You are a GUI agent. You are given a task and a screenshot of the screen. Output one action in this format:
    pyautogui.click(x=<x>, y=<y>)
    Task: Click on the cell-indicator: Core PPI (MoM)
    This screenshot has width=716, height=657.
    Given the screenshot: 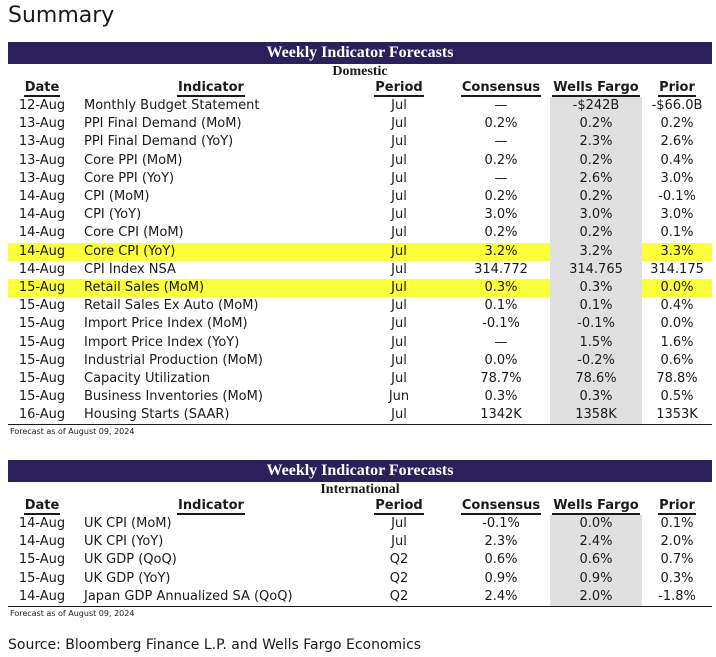 What is the action you would take?
    pyautogui.click(x=133, y=160)
    